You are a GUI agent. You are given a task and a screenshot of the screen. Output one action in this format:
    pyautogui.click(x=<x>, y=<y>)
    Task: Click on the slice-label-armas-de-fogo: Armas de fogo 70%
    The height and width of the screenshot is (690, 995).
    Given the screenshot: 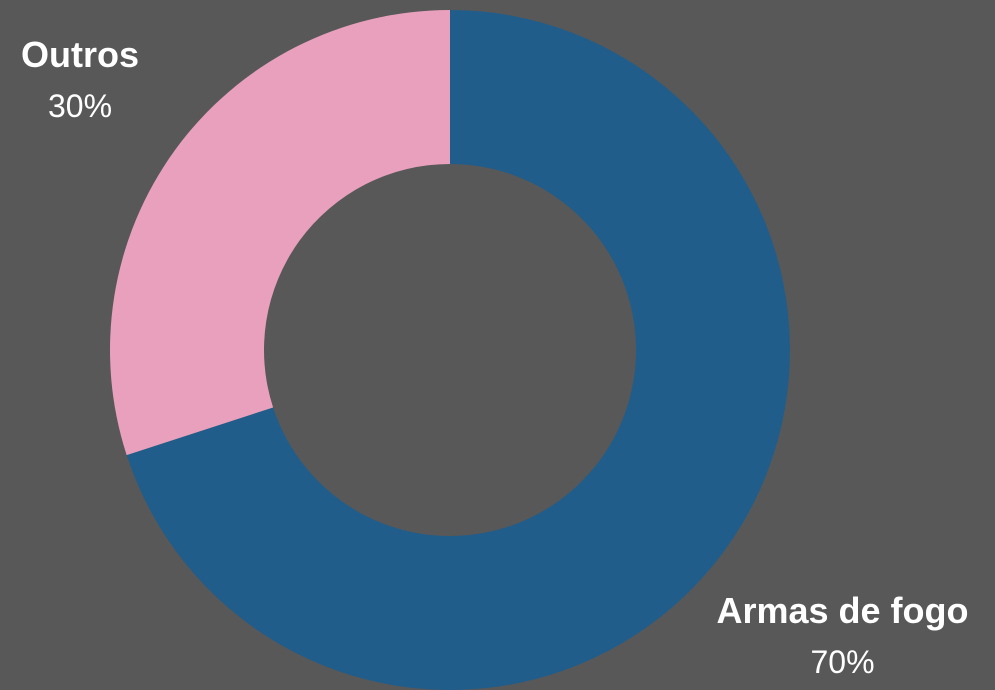 What is the action you would take?
    pyautogui.click(x=842, y=636)
    